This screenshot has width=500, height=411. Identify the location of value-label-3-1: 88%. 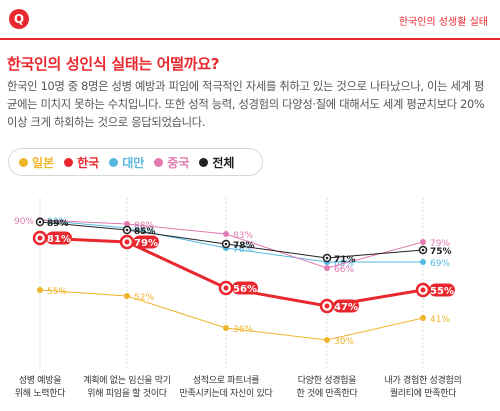
(144, 226).